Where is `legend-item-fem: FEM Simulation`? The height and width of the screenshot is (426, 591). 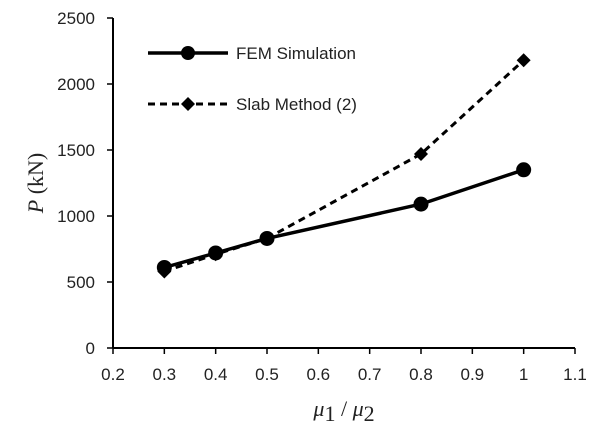 legend-item-fem: FEM Simulation is located at coordinates (252, 53).